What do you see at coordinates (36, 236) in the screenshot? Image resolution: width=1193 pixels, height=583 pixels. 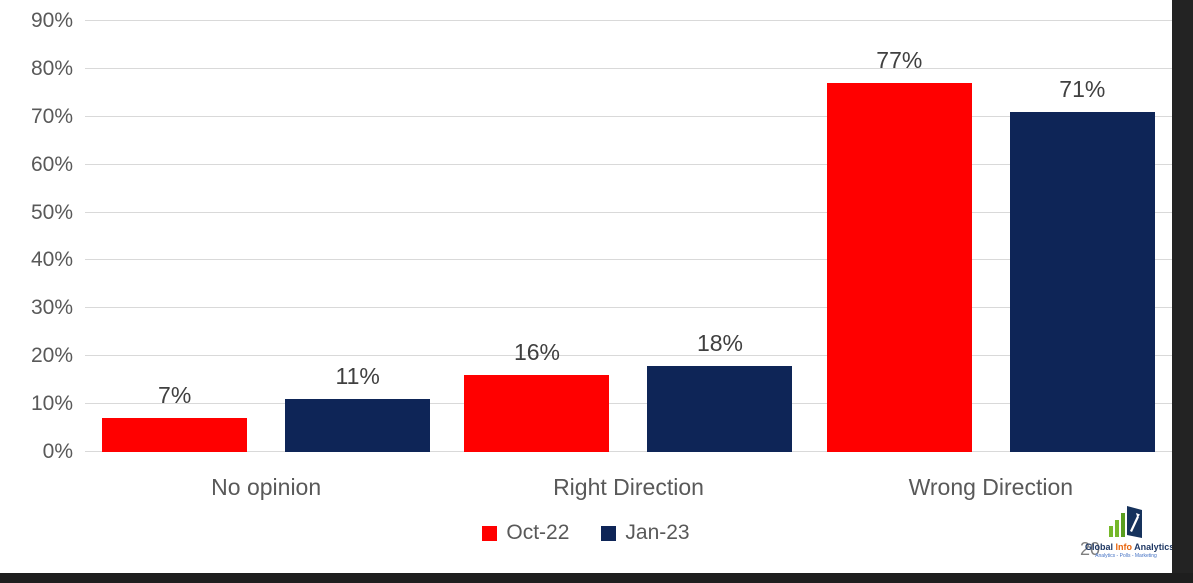 I see `y-axis: 0% 10% 20% 30% 40% 50% 60% 70% 80% 90%` at bounding box center [36, 236].